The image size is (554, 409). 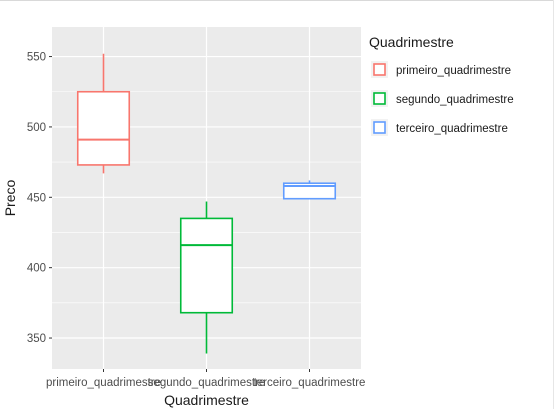 What do you see at coordinates (310, 383) in the screenshot?
I see `x-tick-label: terceiro_quadrimestre` at bounding box center [310, 383].